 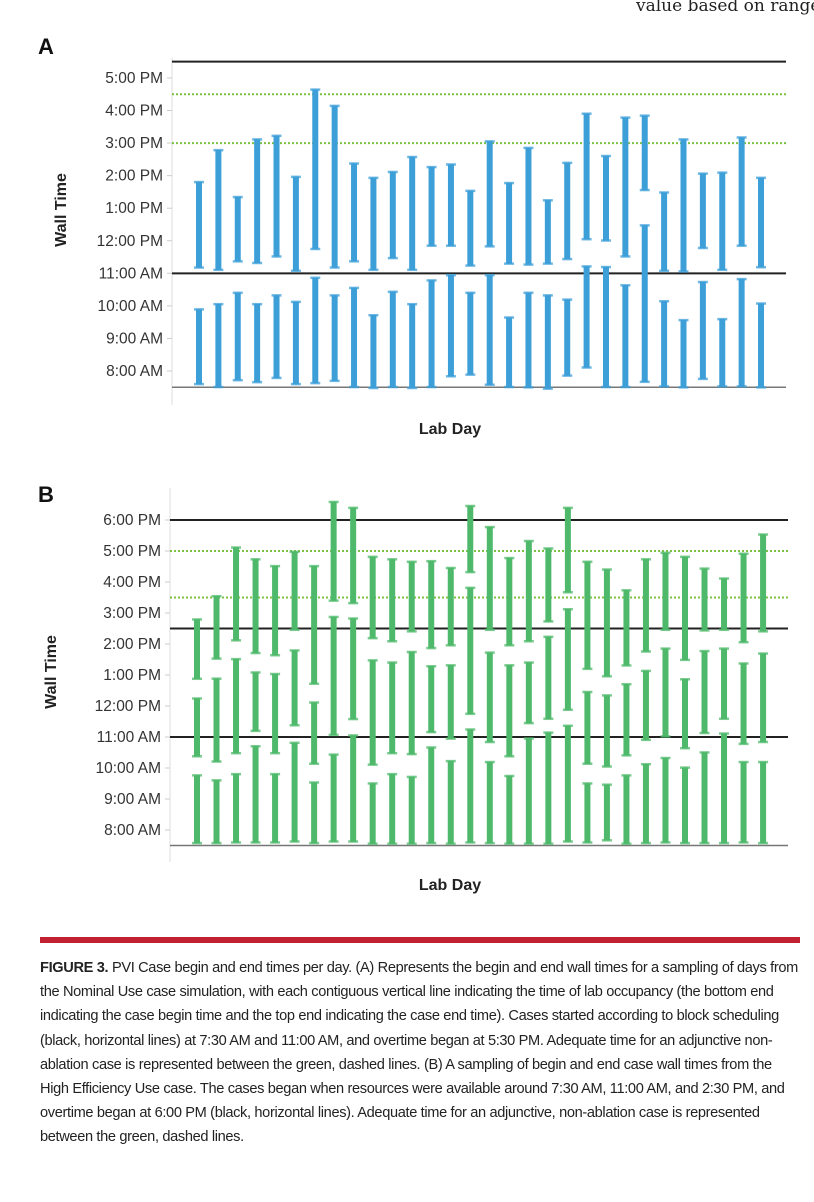 I want to click on y-tick-label: 10:00 AM, so click(x=129, y=768).